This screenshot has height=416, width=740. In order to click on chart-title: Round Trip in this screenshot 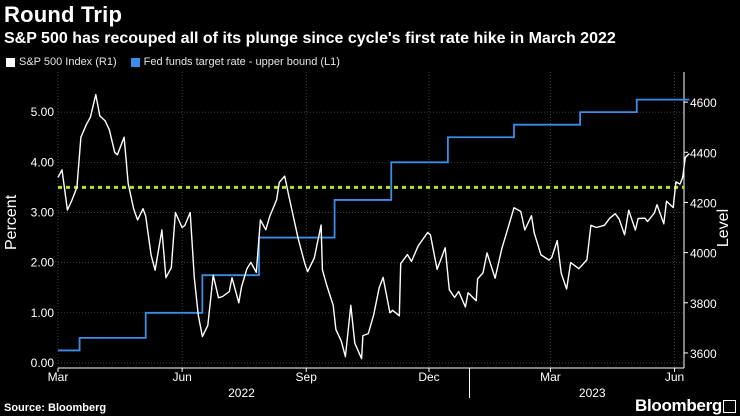, I will do `click(63, 14)`.